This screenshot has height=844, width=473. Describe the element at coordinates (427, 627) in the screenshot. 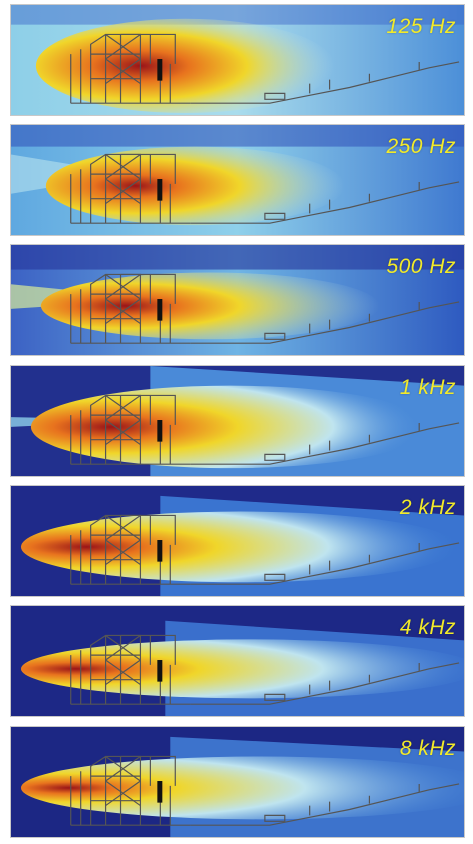

I see `frequency-label: 4 kHz` at that location.